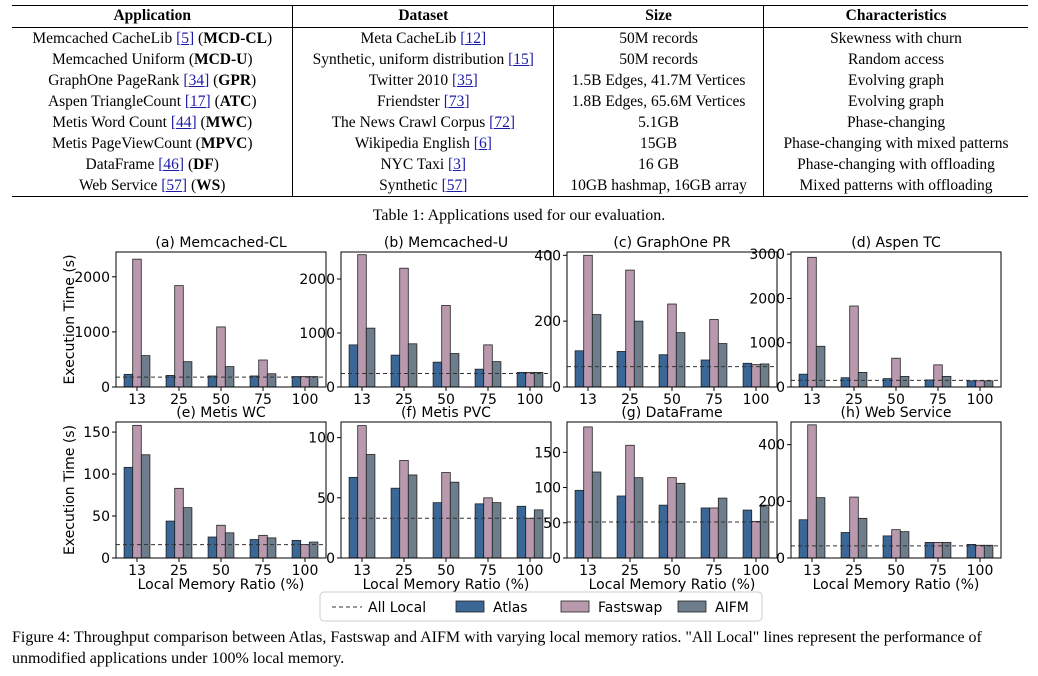 This screenshot has width=1038, height=676. Describe the element at coordinates (152, 80) in the screenshot. I see `application-cell: GraphOne PageRank [34] (GPR)` at that location.